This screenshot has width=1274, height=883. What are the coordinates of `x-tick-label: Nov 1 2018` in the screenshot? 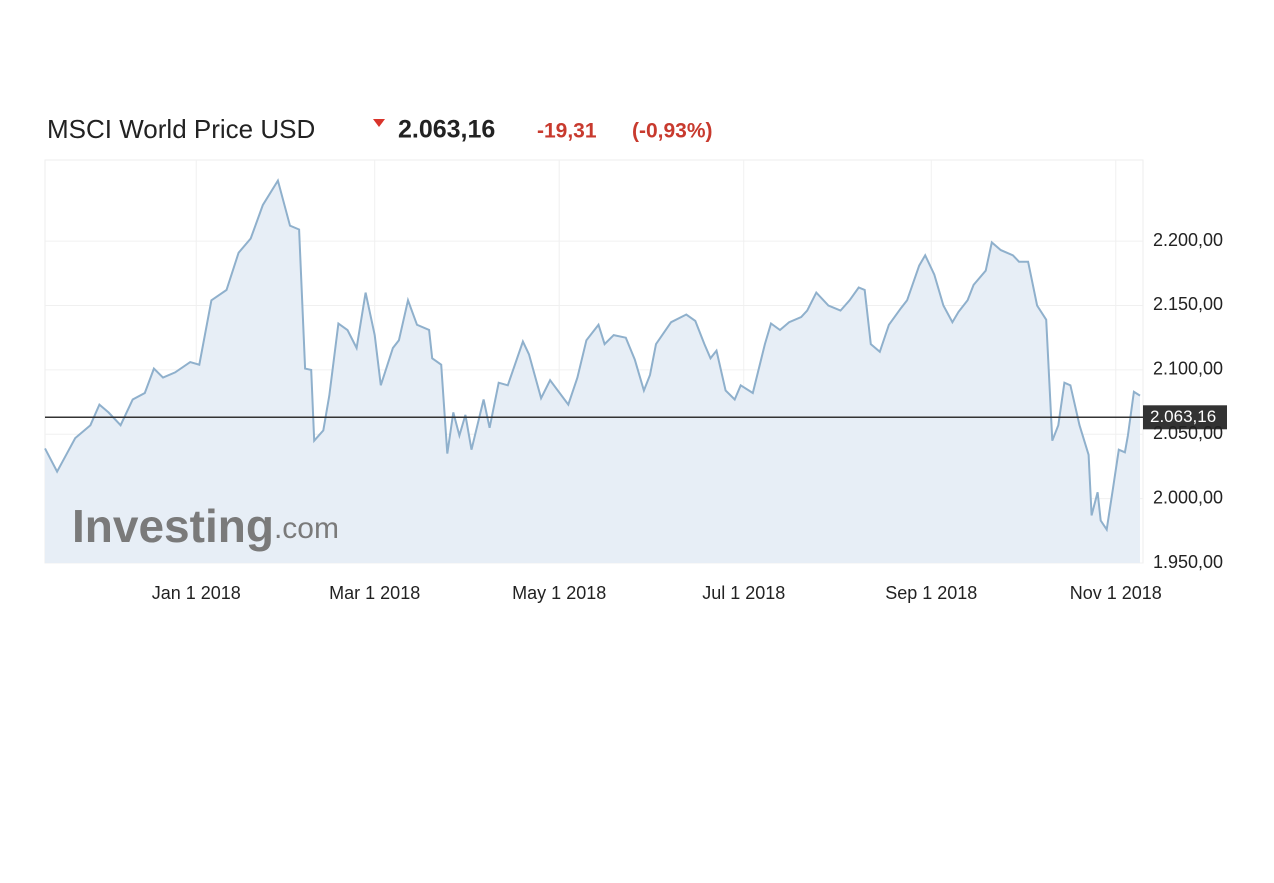 It's located at (1116, 593).